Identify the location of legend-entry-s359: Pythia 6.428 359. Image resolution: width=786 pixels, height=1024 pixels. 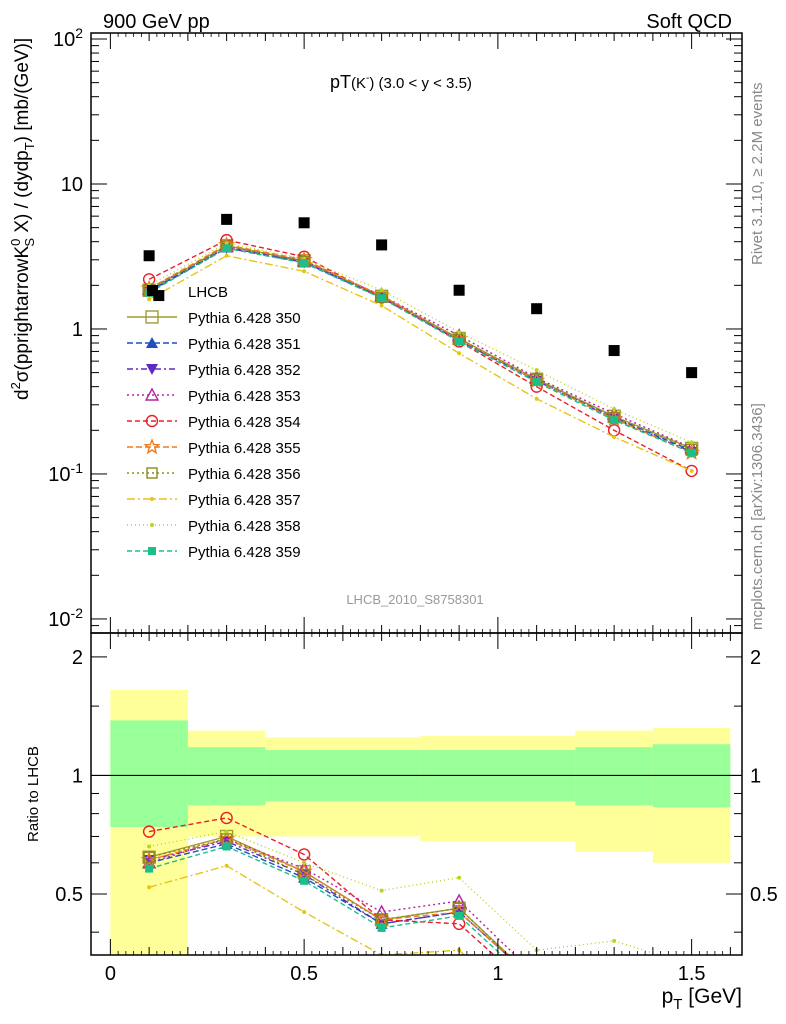
(214, 552).